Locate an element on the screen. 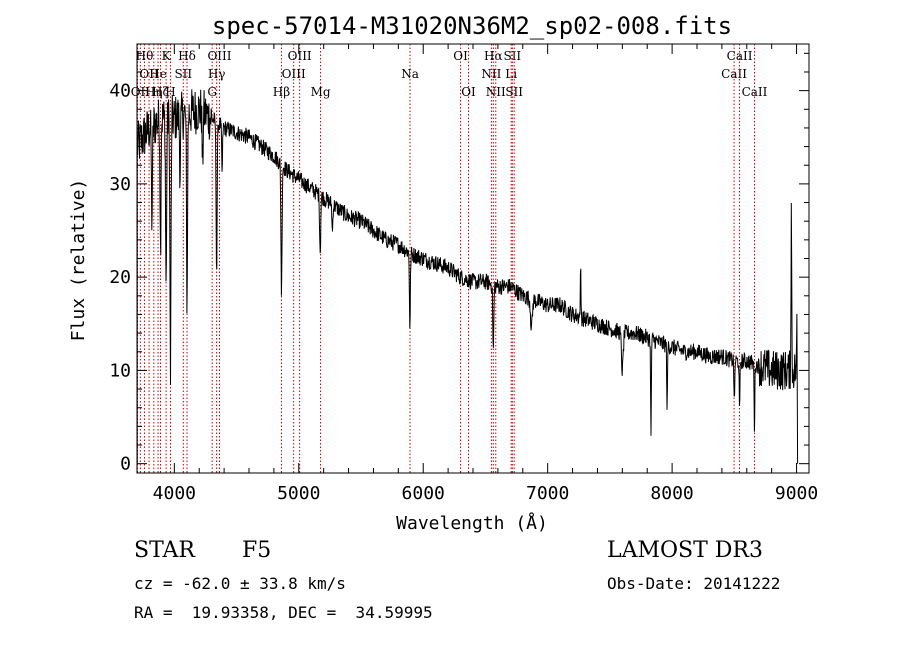 The image size is (900, 649). line-marker-label: Hγ is located at coordinates (217, 74).